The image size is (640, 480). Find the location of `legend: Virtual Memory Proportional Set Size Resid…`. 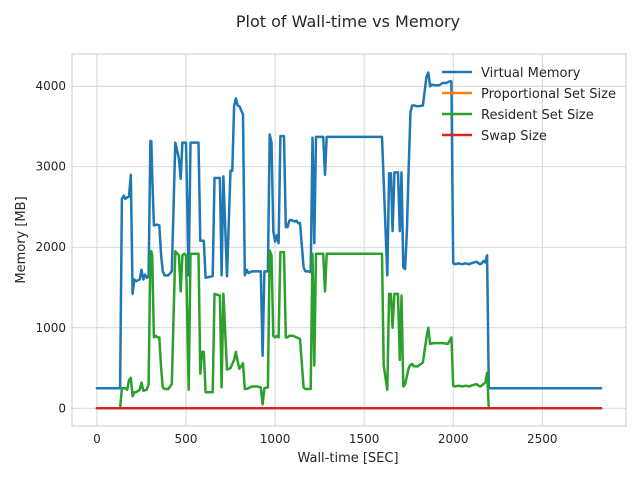

legend: Virtual Memory Proportional Set Size Resid… is located at coordinates (529, 105).